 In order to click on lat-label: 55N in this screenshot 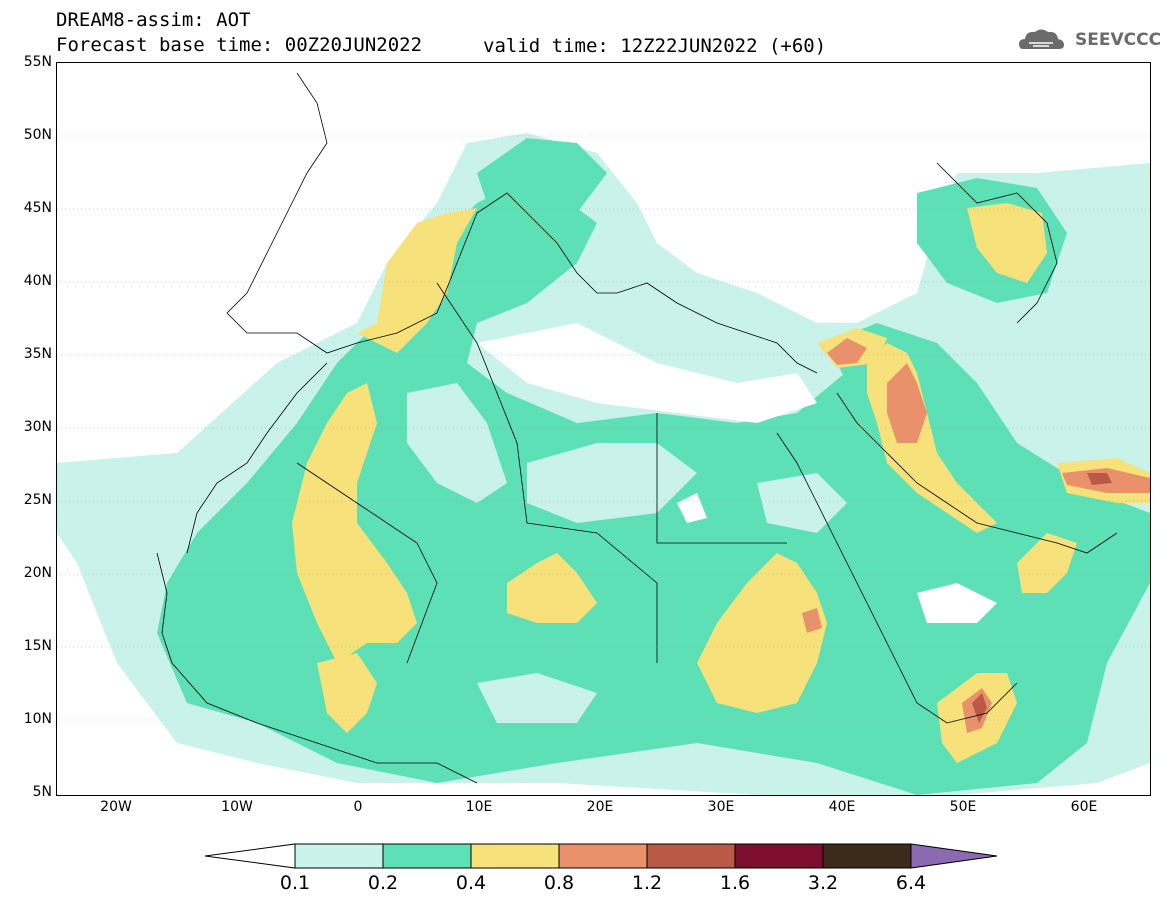, I will do `click(37, 62)`.